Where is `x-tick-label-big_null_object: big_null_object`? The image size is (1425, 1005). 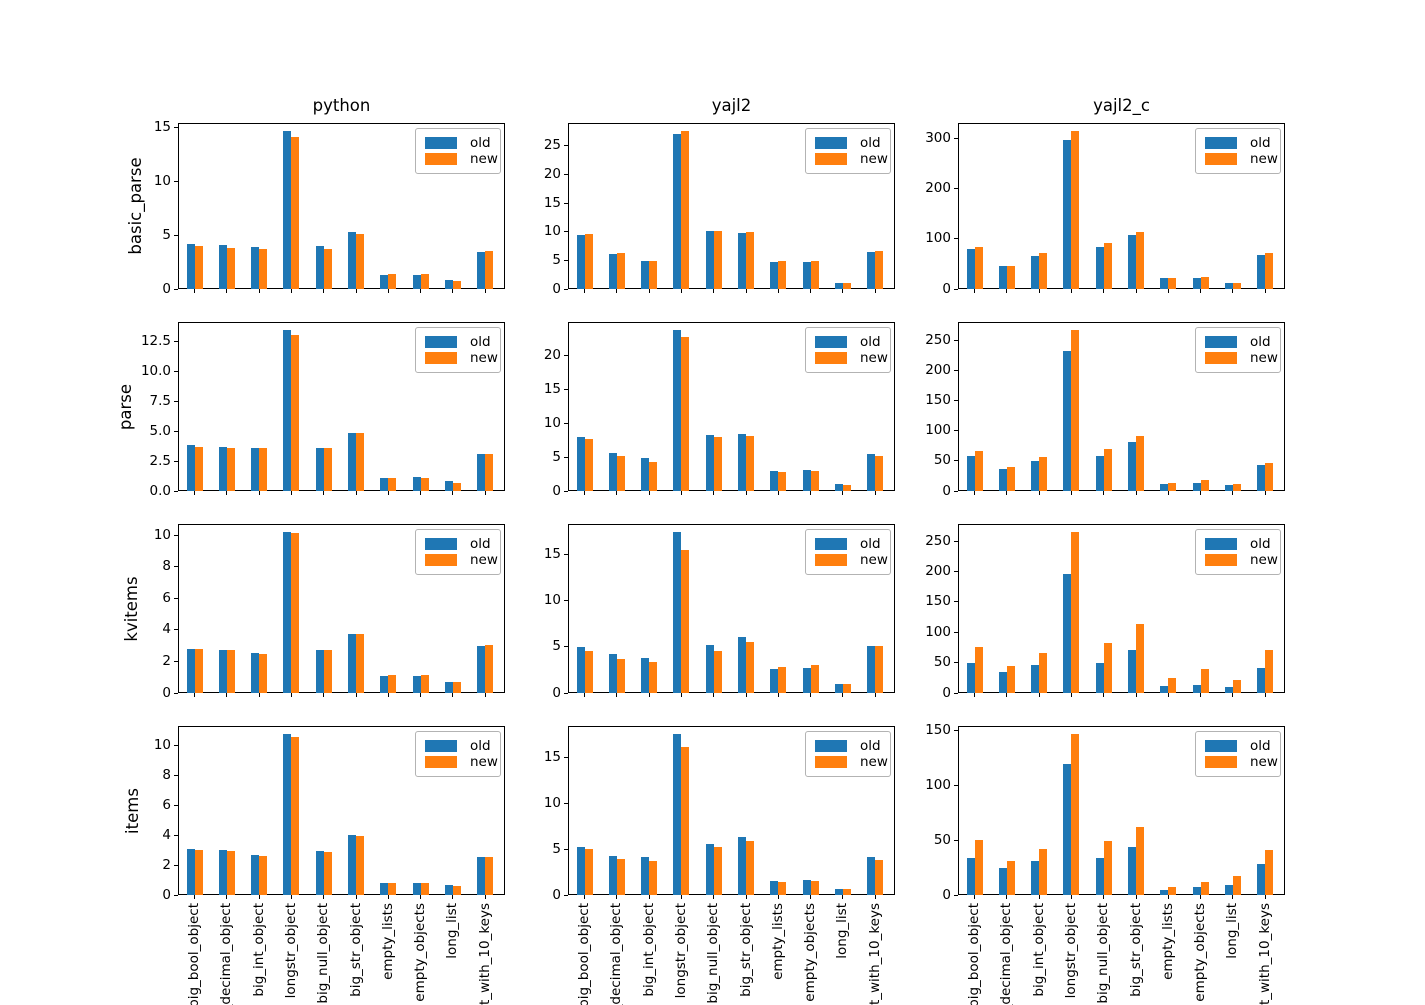 x-tick-label-big_null_object: big_null_object is located at coordinates (1103, 953).